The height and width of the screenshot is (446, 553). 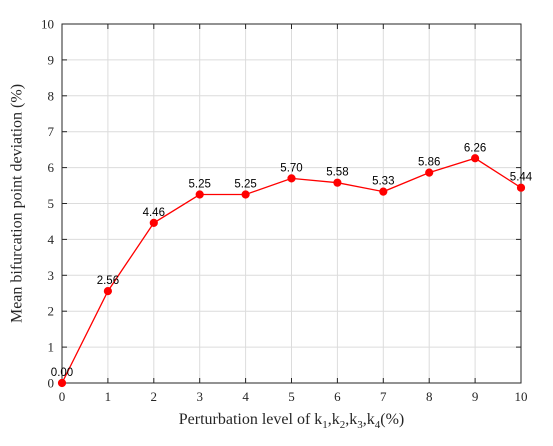 I want to click on data-label: 5.58, so click(x=337, y=173).